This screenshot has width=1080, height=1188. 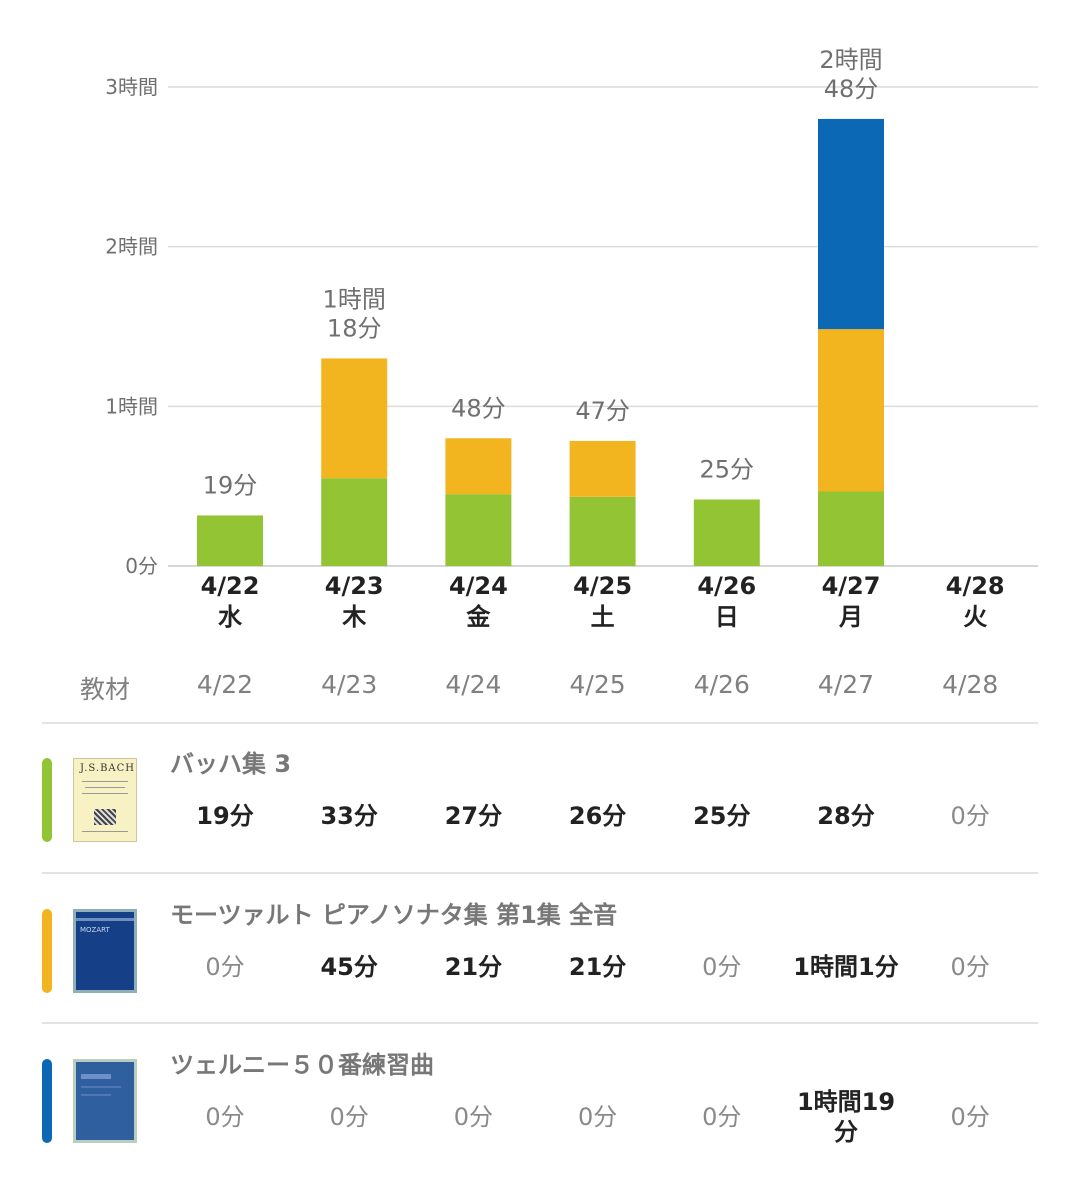 What do you see at coordinates (727, 469) in the screenshot?
I see `bar-total-label: 25分` at bounding box center [727, 469].